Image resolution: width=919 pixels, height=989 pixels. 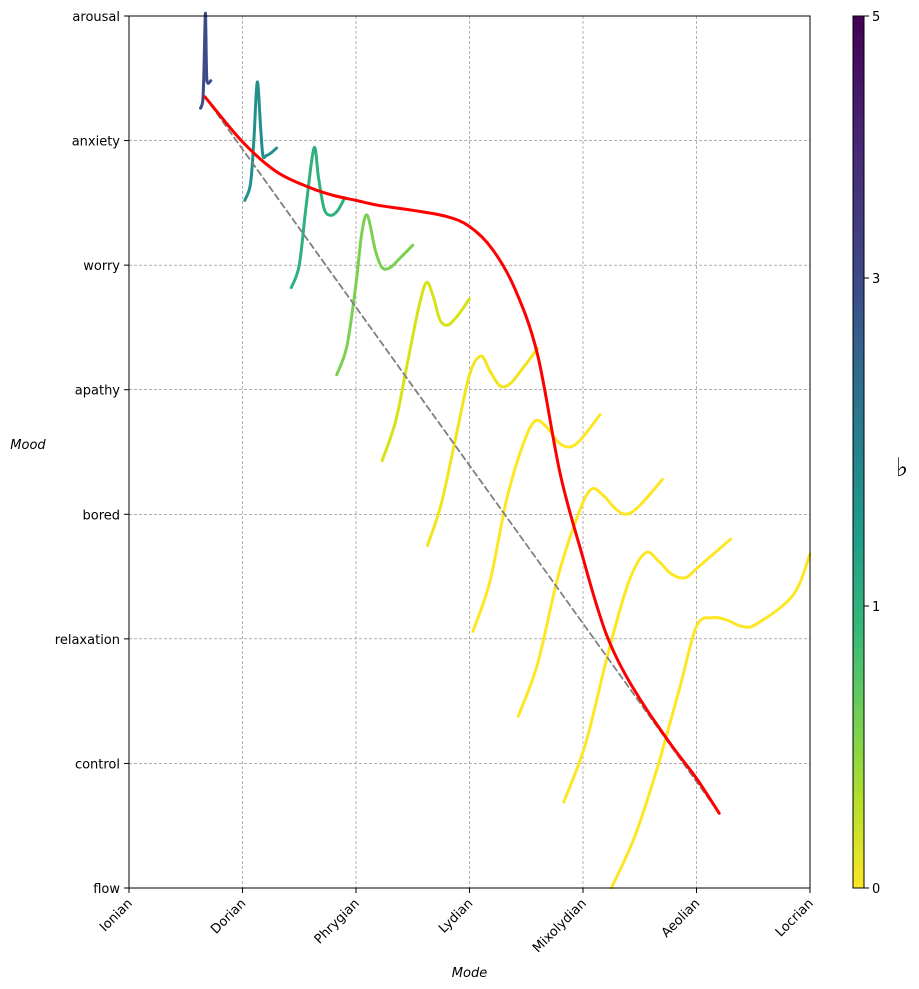 What do you see at coordinates (101, 515) in the screenshot?
I see `y-tick-label: bored` at bounding box center [101, 515].